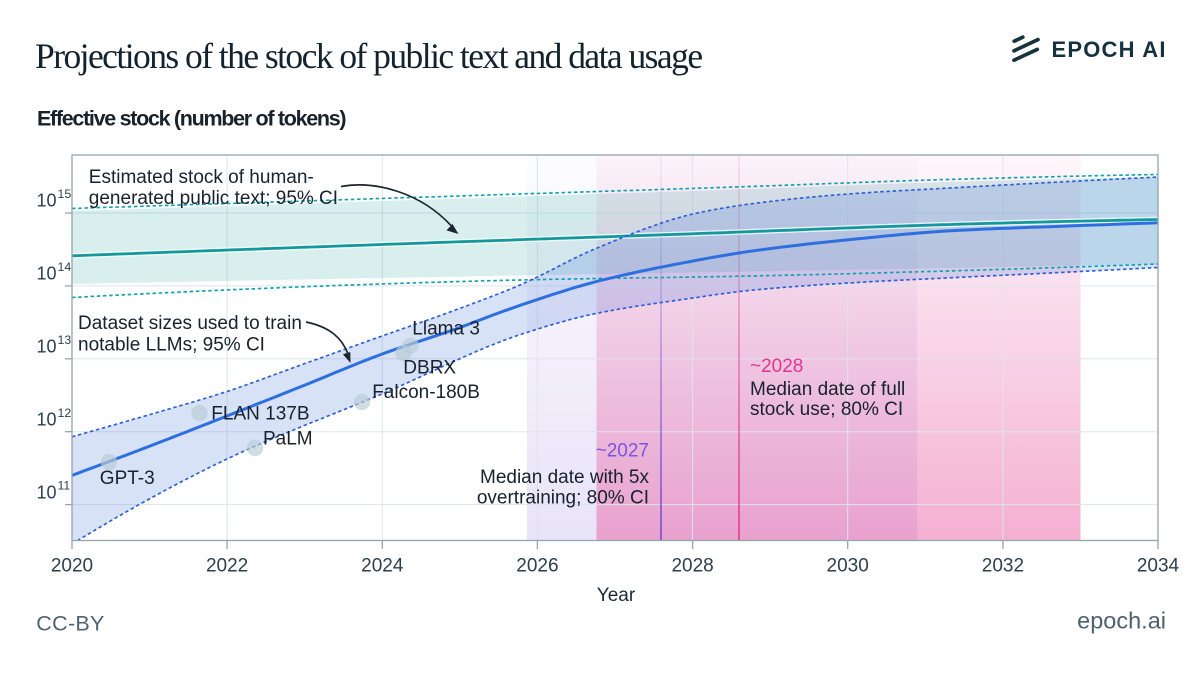 This screenshot has width=1200, height=675. Describe the element at coordinates (537, 566) in the screenshot. I see `svg-text: 2026` at that location.